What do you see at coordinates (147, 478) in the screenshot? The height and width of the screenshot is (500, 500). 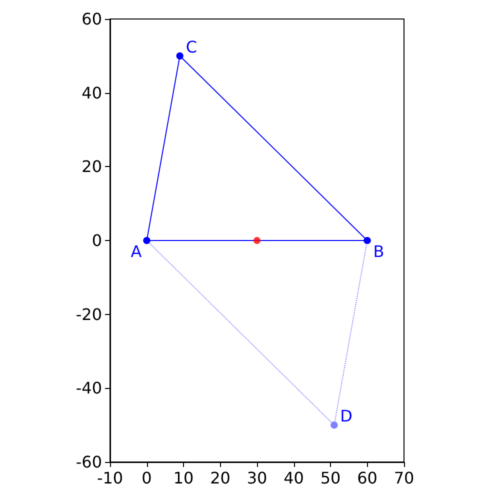 I see `x-tick-label: 0` at bounding box center [147, 478].